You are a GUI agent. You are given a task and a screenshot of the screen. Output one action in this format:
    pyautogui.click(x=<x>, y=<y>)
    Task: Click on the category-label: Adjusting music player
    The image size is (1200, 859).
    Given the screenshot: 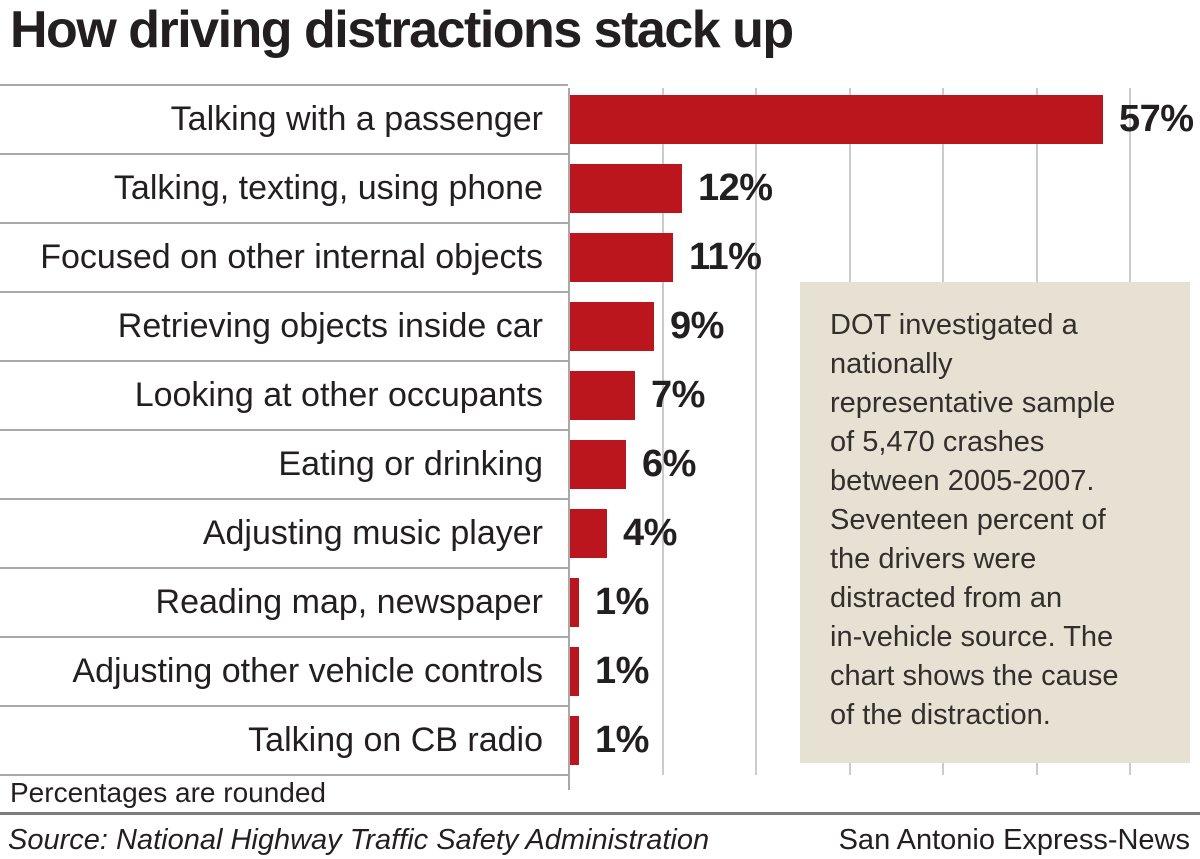 What is the action you would take?
    pyautogui.click(x=372, y=533)
    